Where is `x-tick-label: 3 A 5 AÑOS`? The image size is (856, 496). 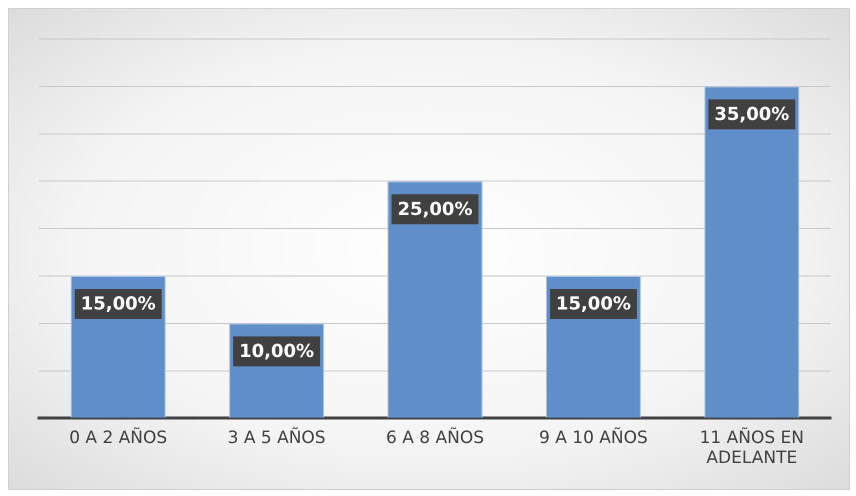 x-tick-label: 3 A 5 AÑOS is located at coordinates (277, 437).